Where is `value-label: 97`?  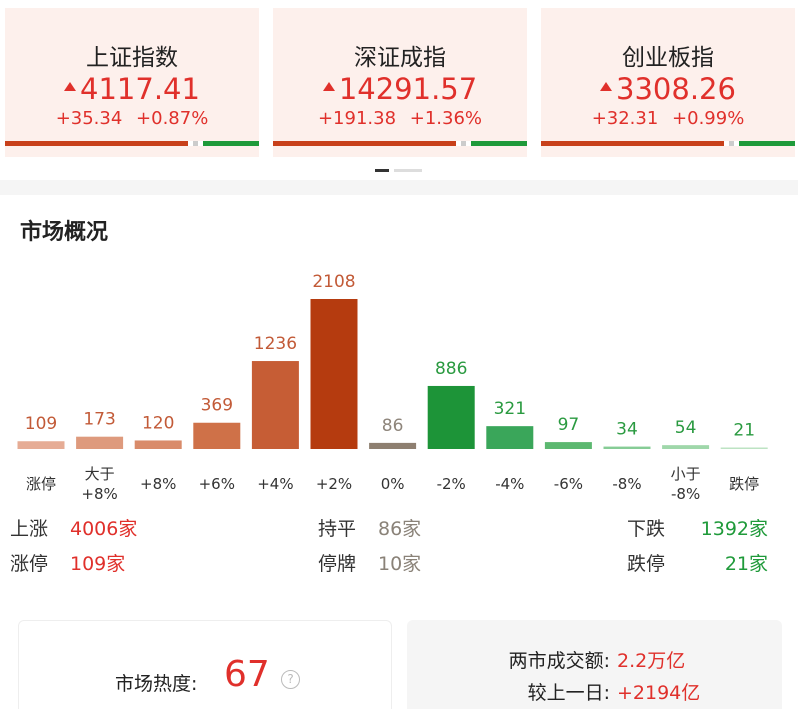
value-label: 97 is located at coordinates (569, 425).